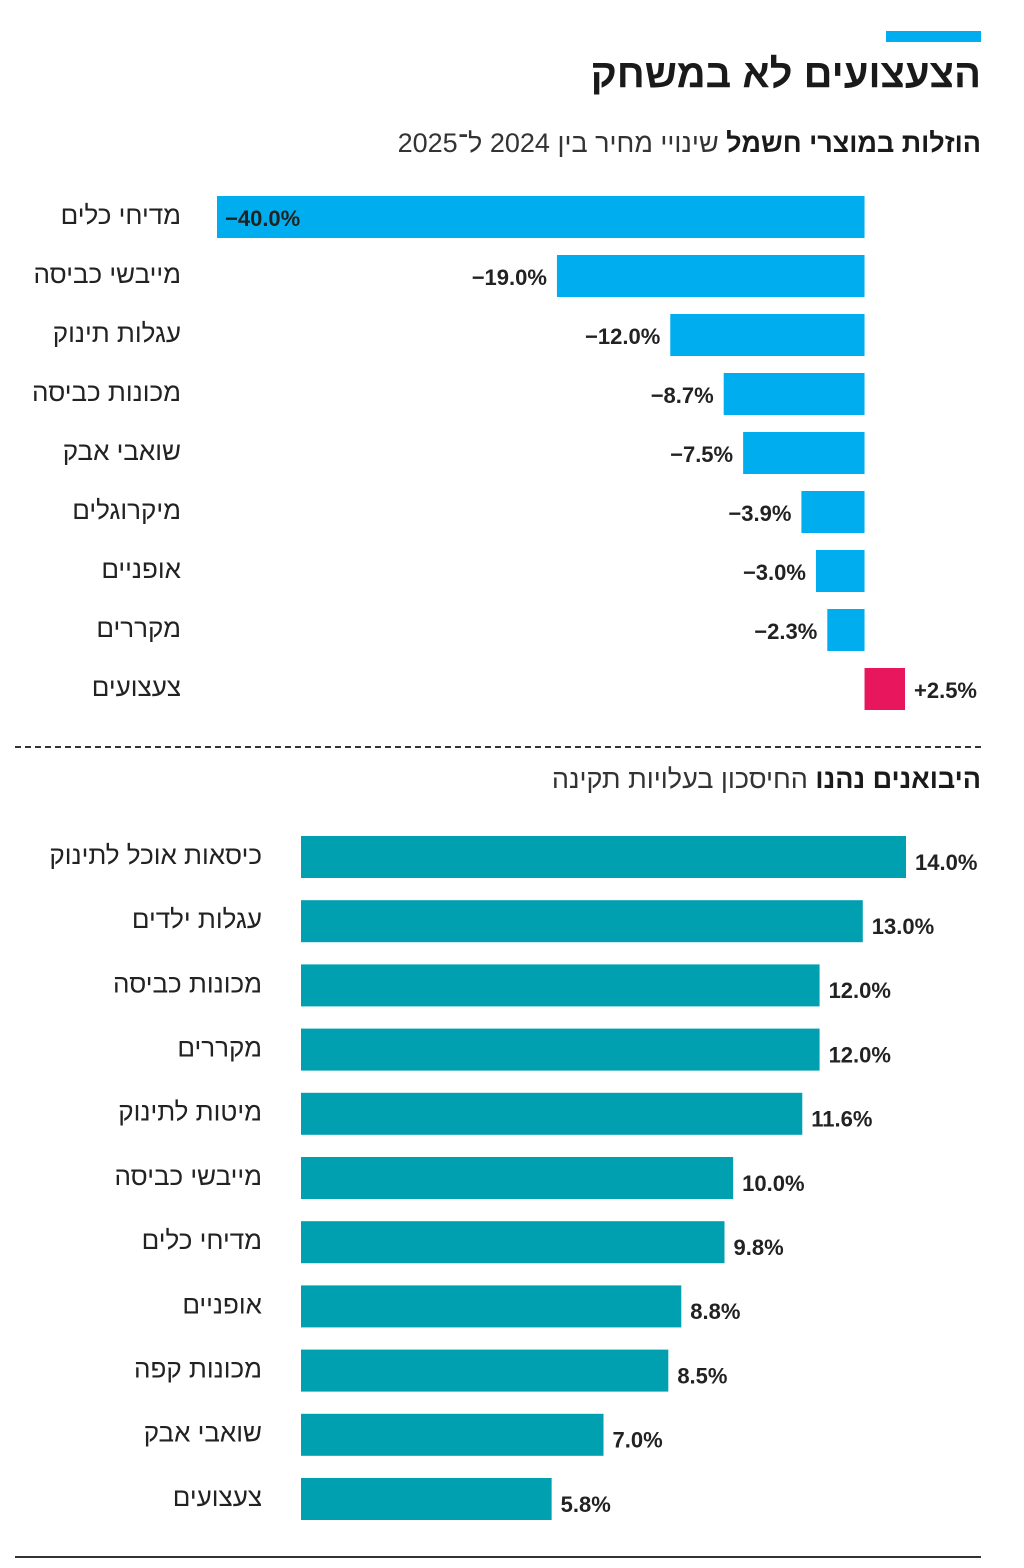  What do you see at coordinates (759, 1247) in the screenshot?
I see `value-label: 9.8%` at bounding box center [759, 1247].